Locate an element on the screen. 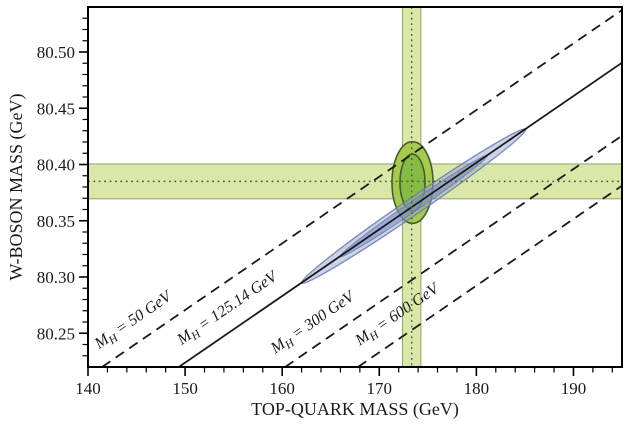 The image size is (633, 430). x-tick-label: 160 is located at coordinates (282, 388).